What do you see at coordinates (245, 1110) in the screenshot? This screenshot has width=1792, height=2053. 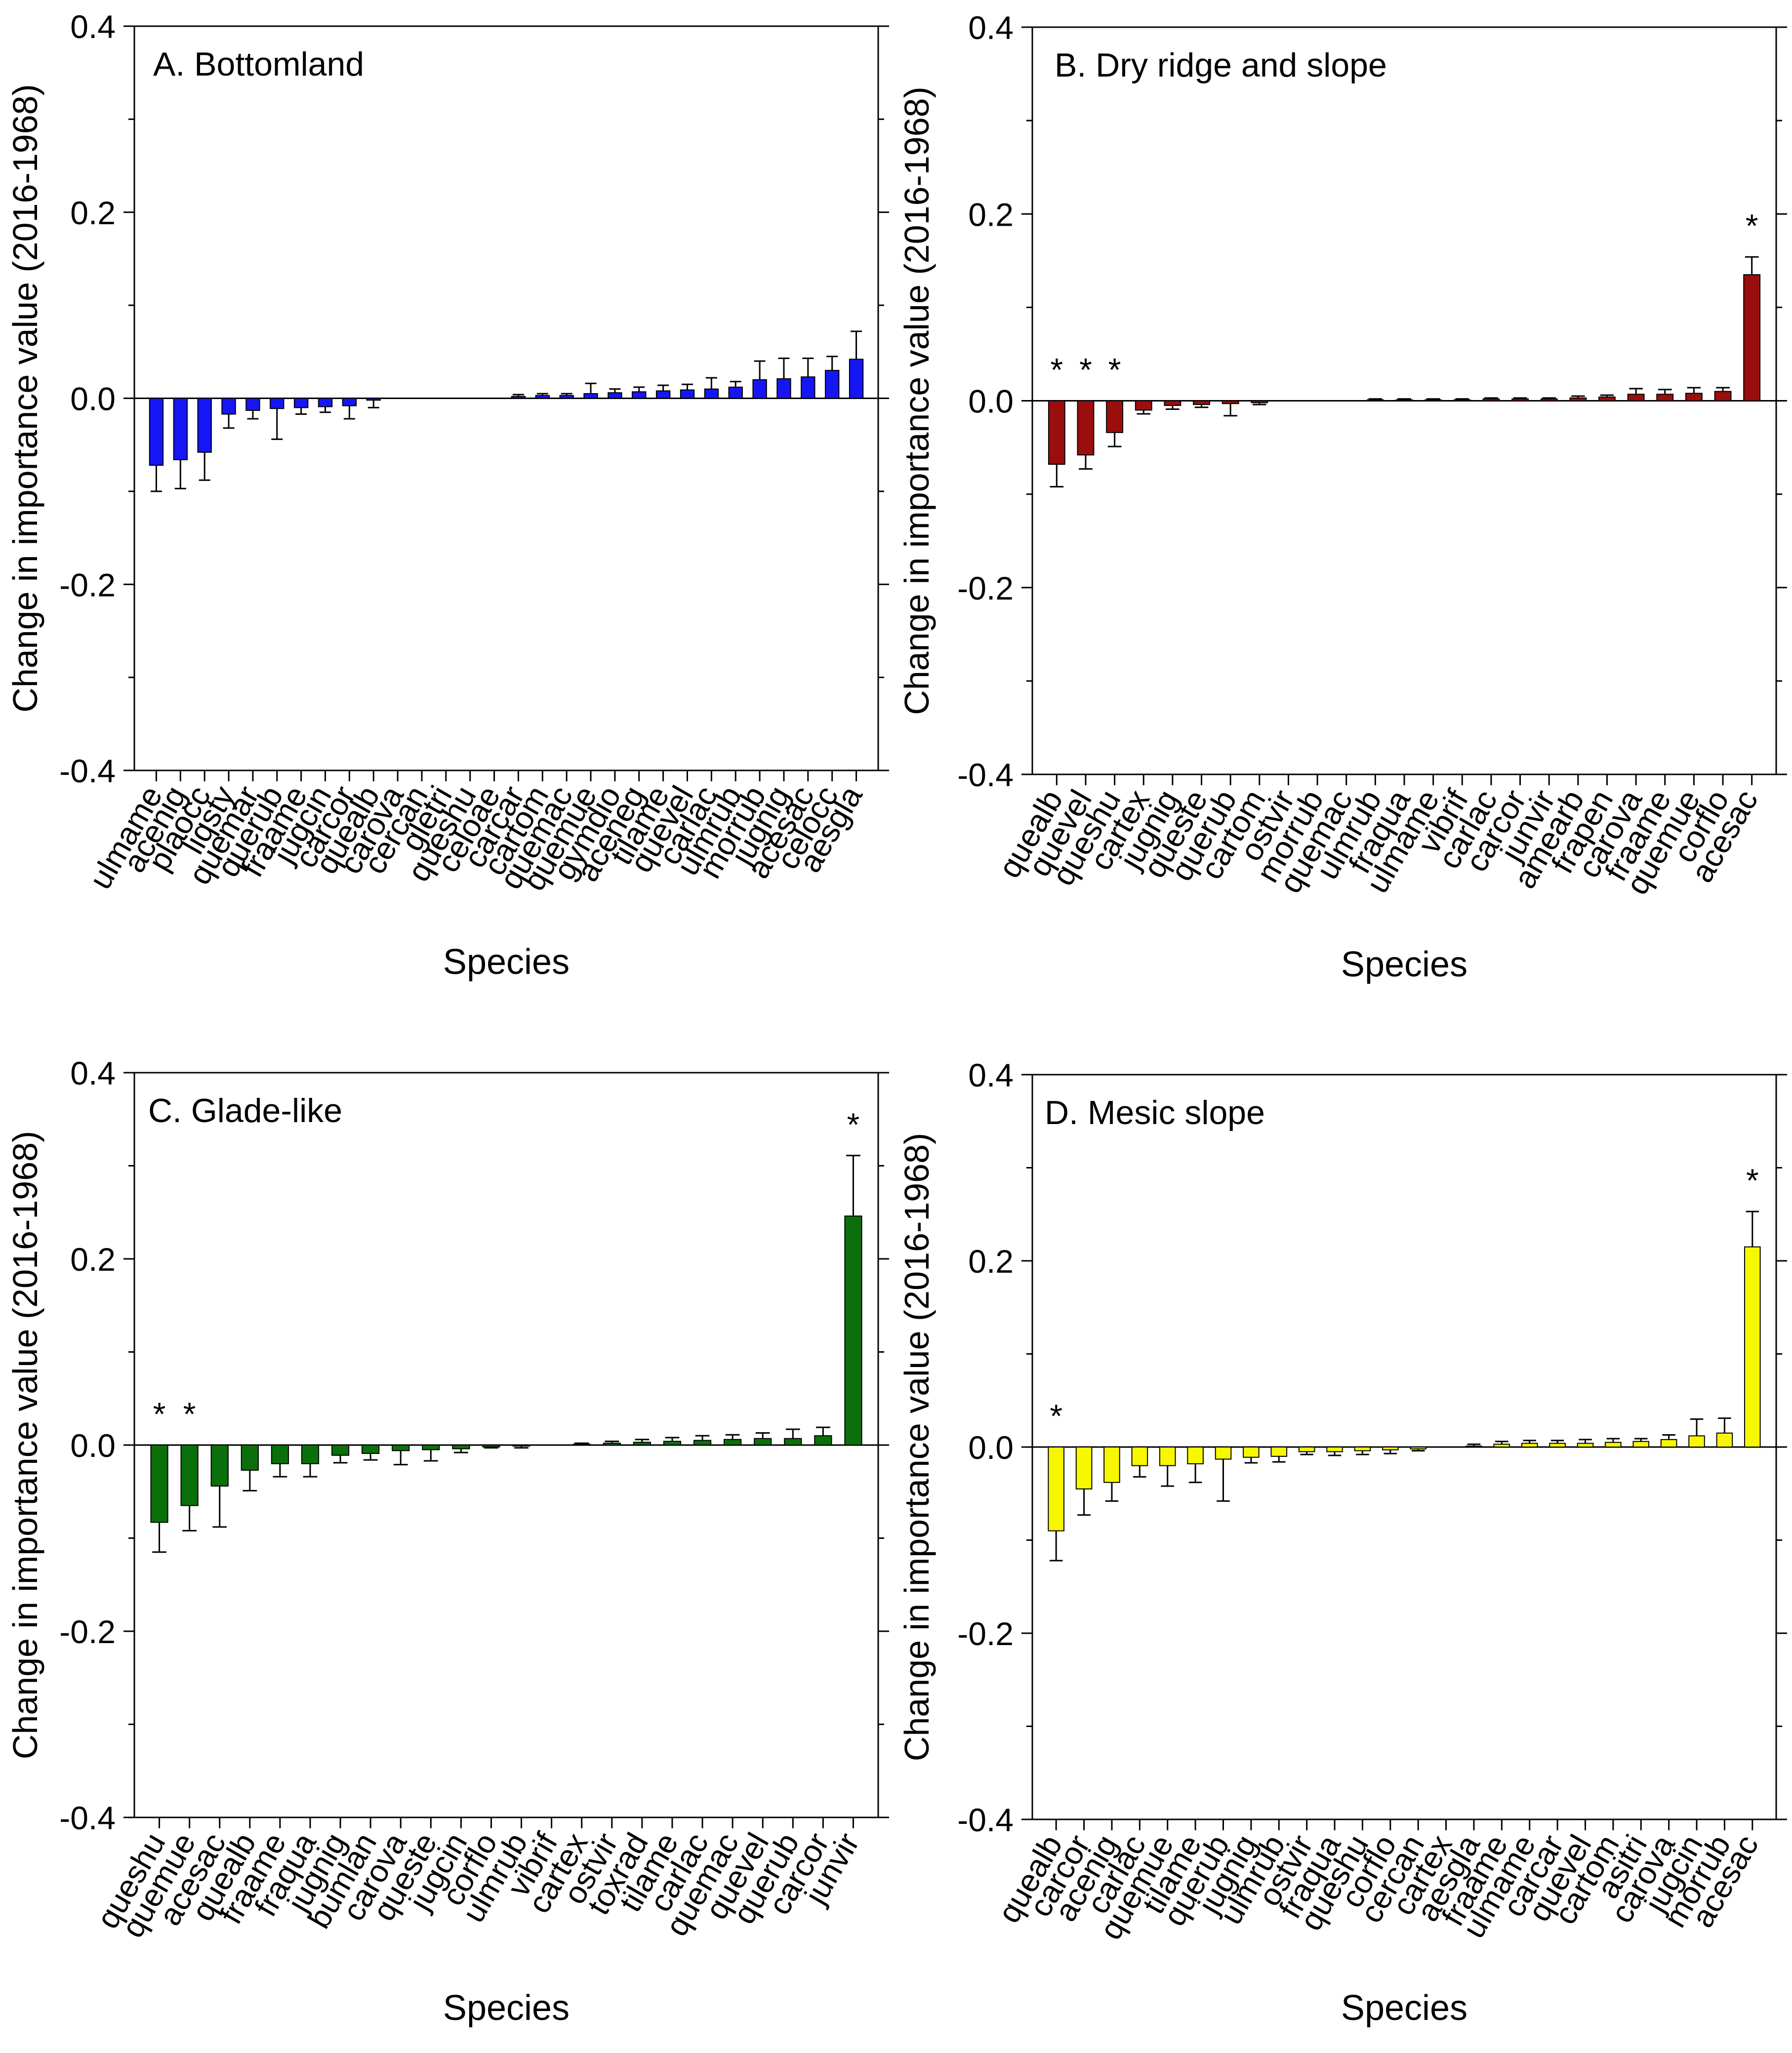 I see `panel-title: C. Glade-like` at bounding box center [245, 1110].